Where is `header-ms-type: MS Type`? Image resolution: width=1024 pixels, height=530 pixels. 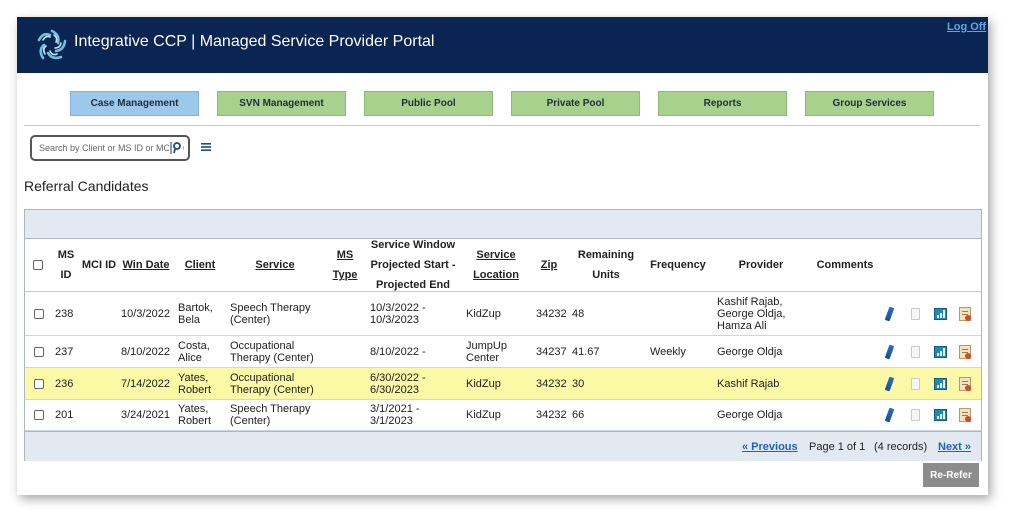 header-ms-type: MS Type is located at coordinates (345, 265).